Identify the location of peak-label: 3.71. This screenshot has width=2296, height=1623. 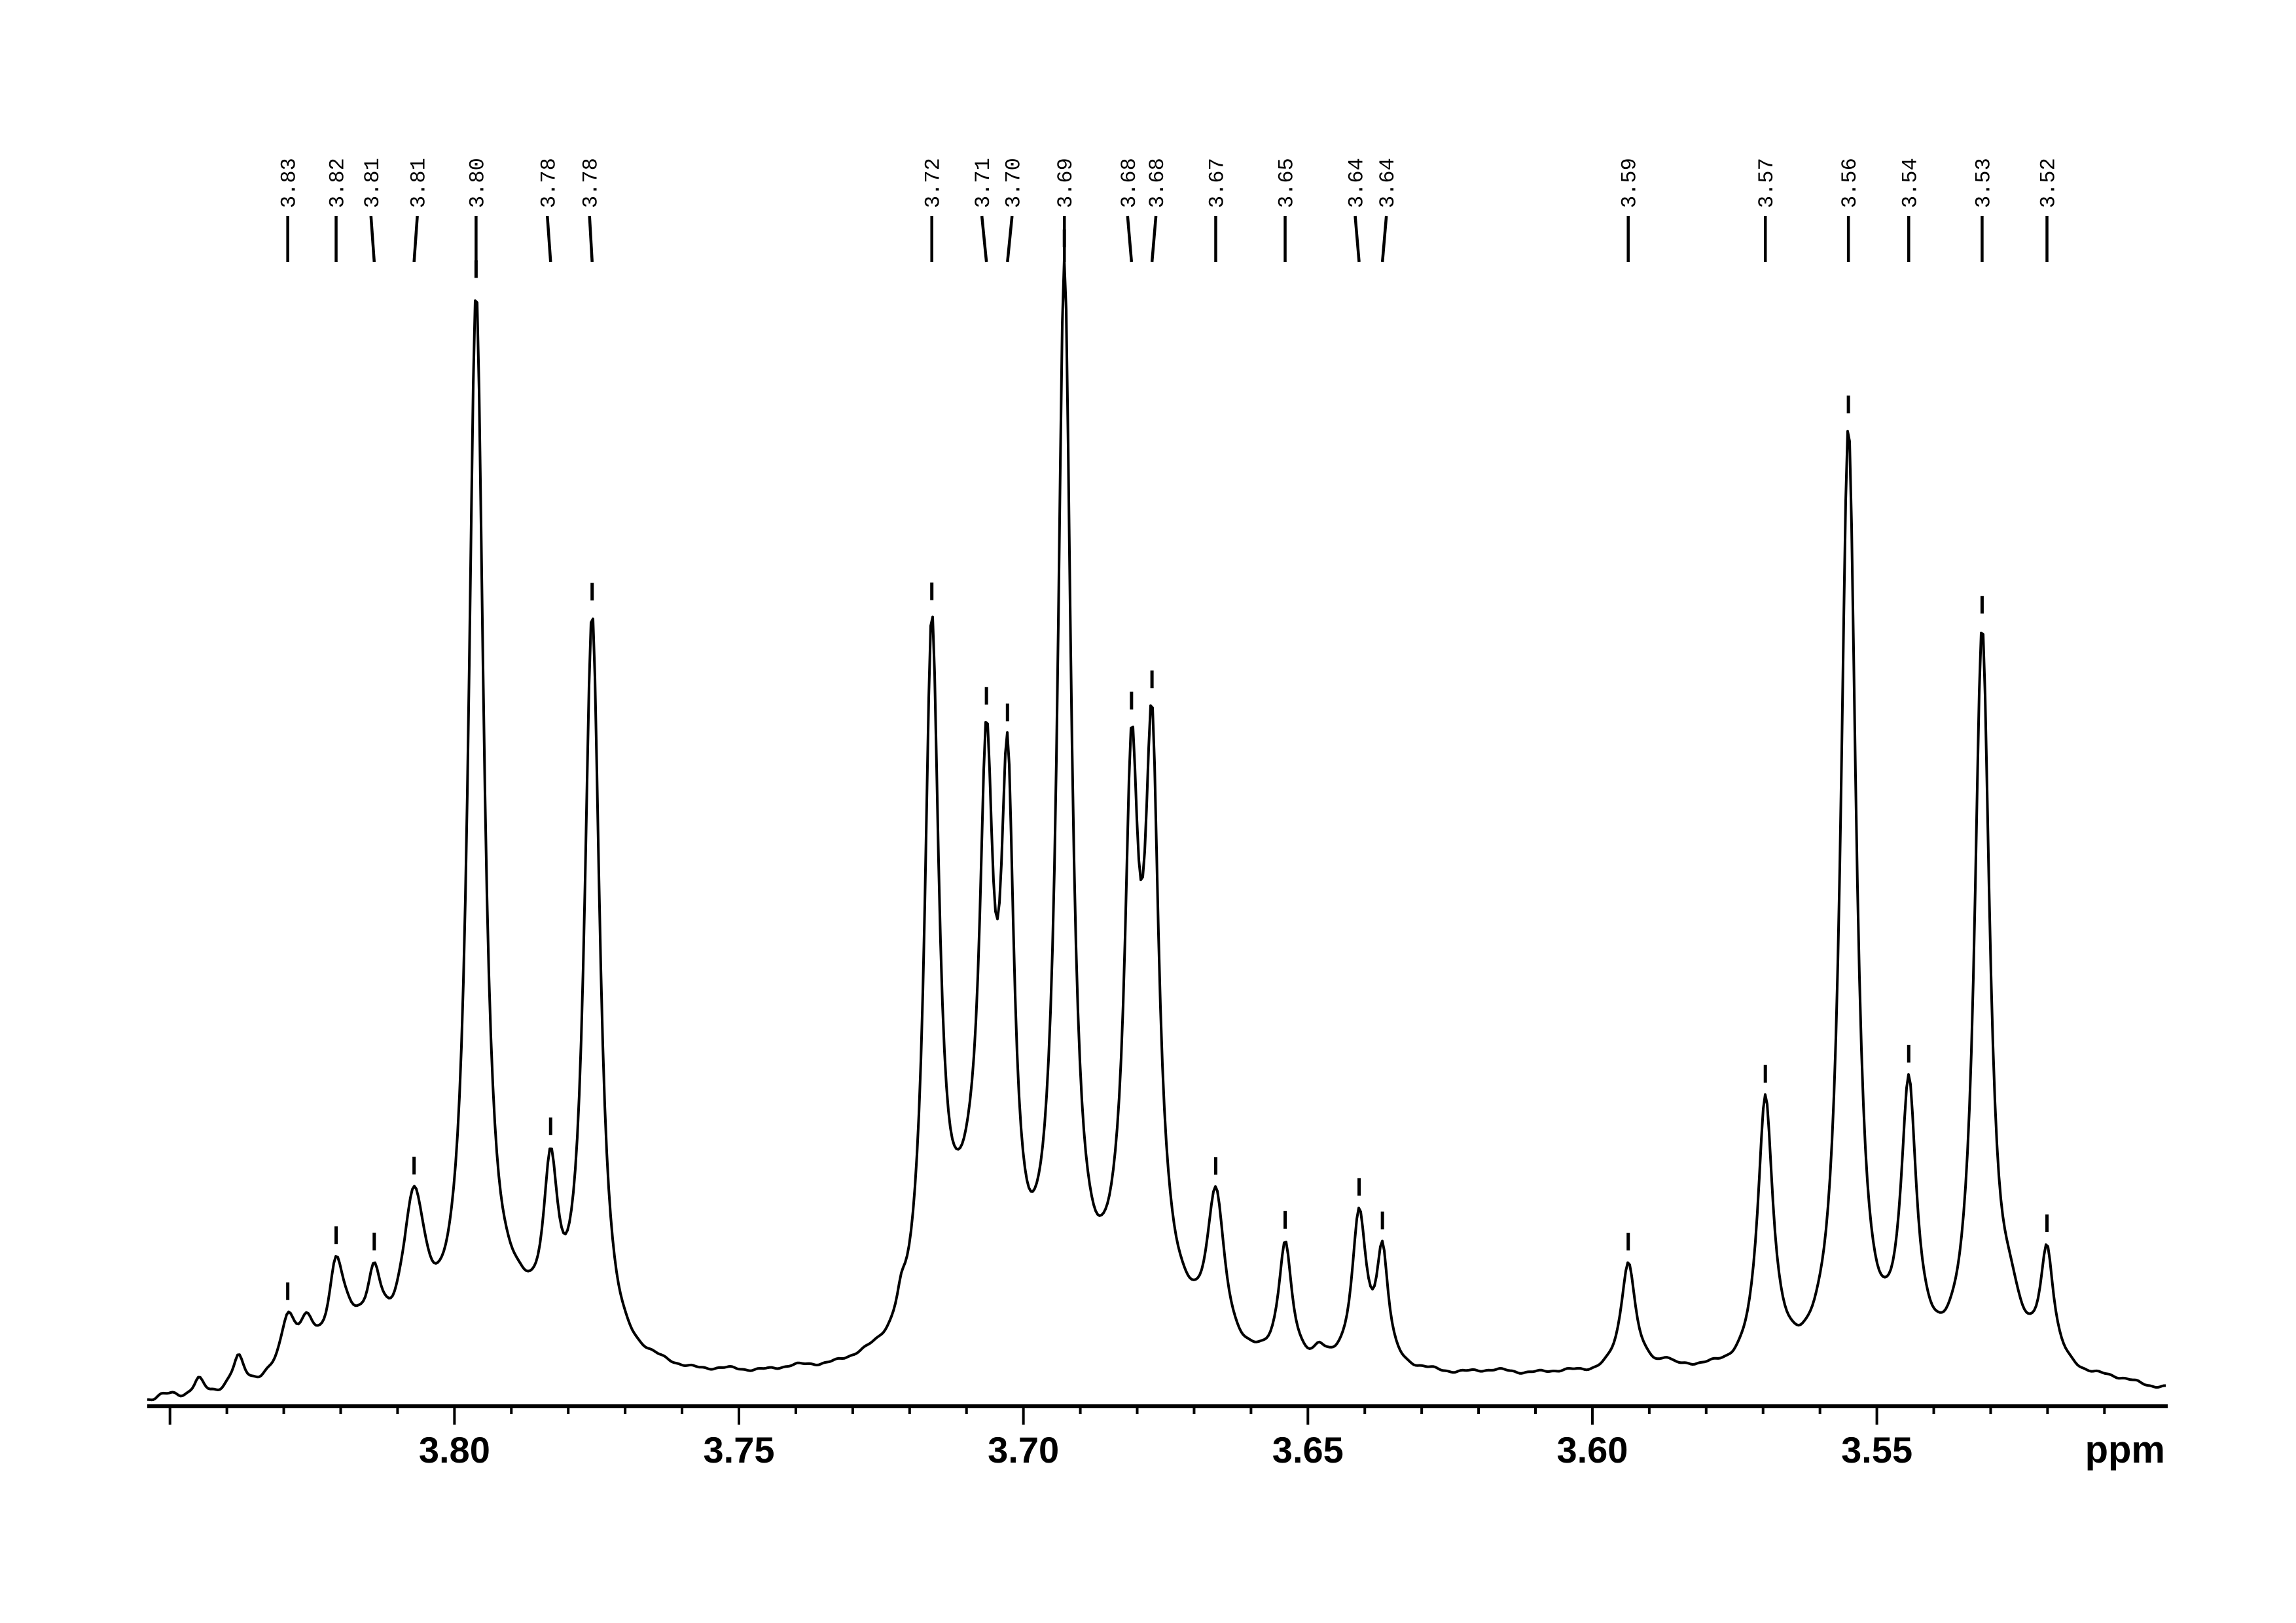
(983, 183).